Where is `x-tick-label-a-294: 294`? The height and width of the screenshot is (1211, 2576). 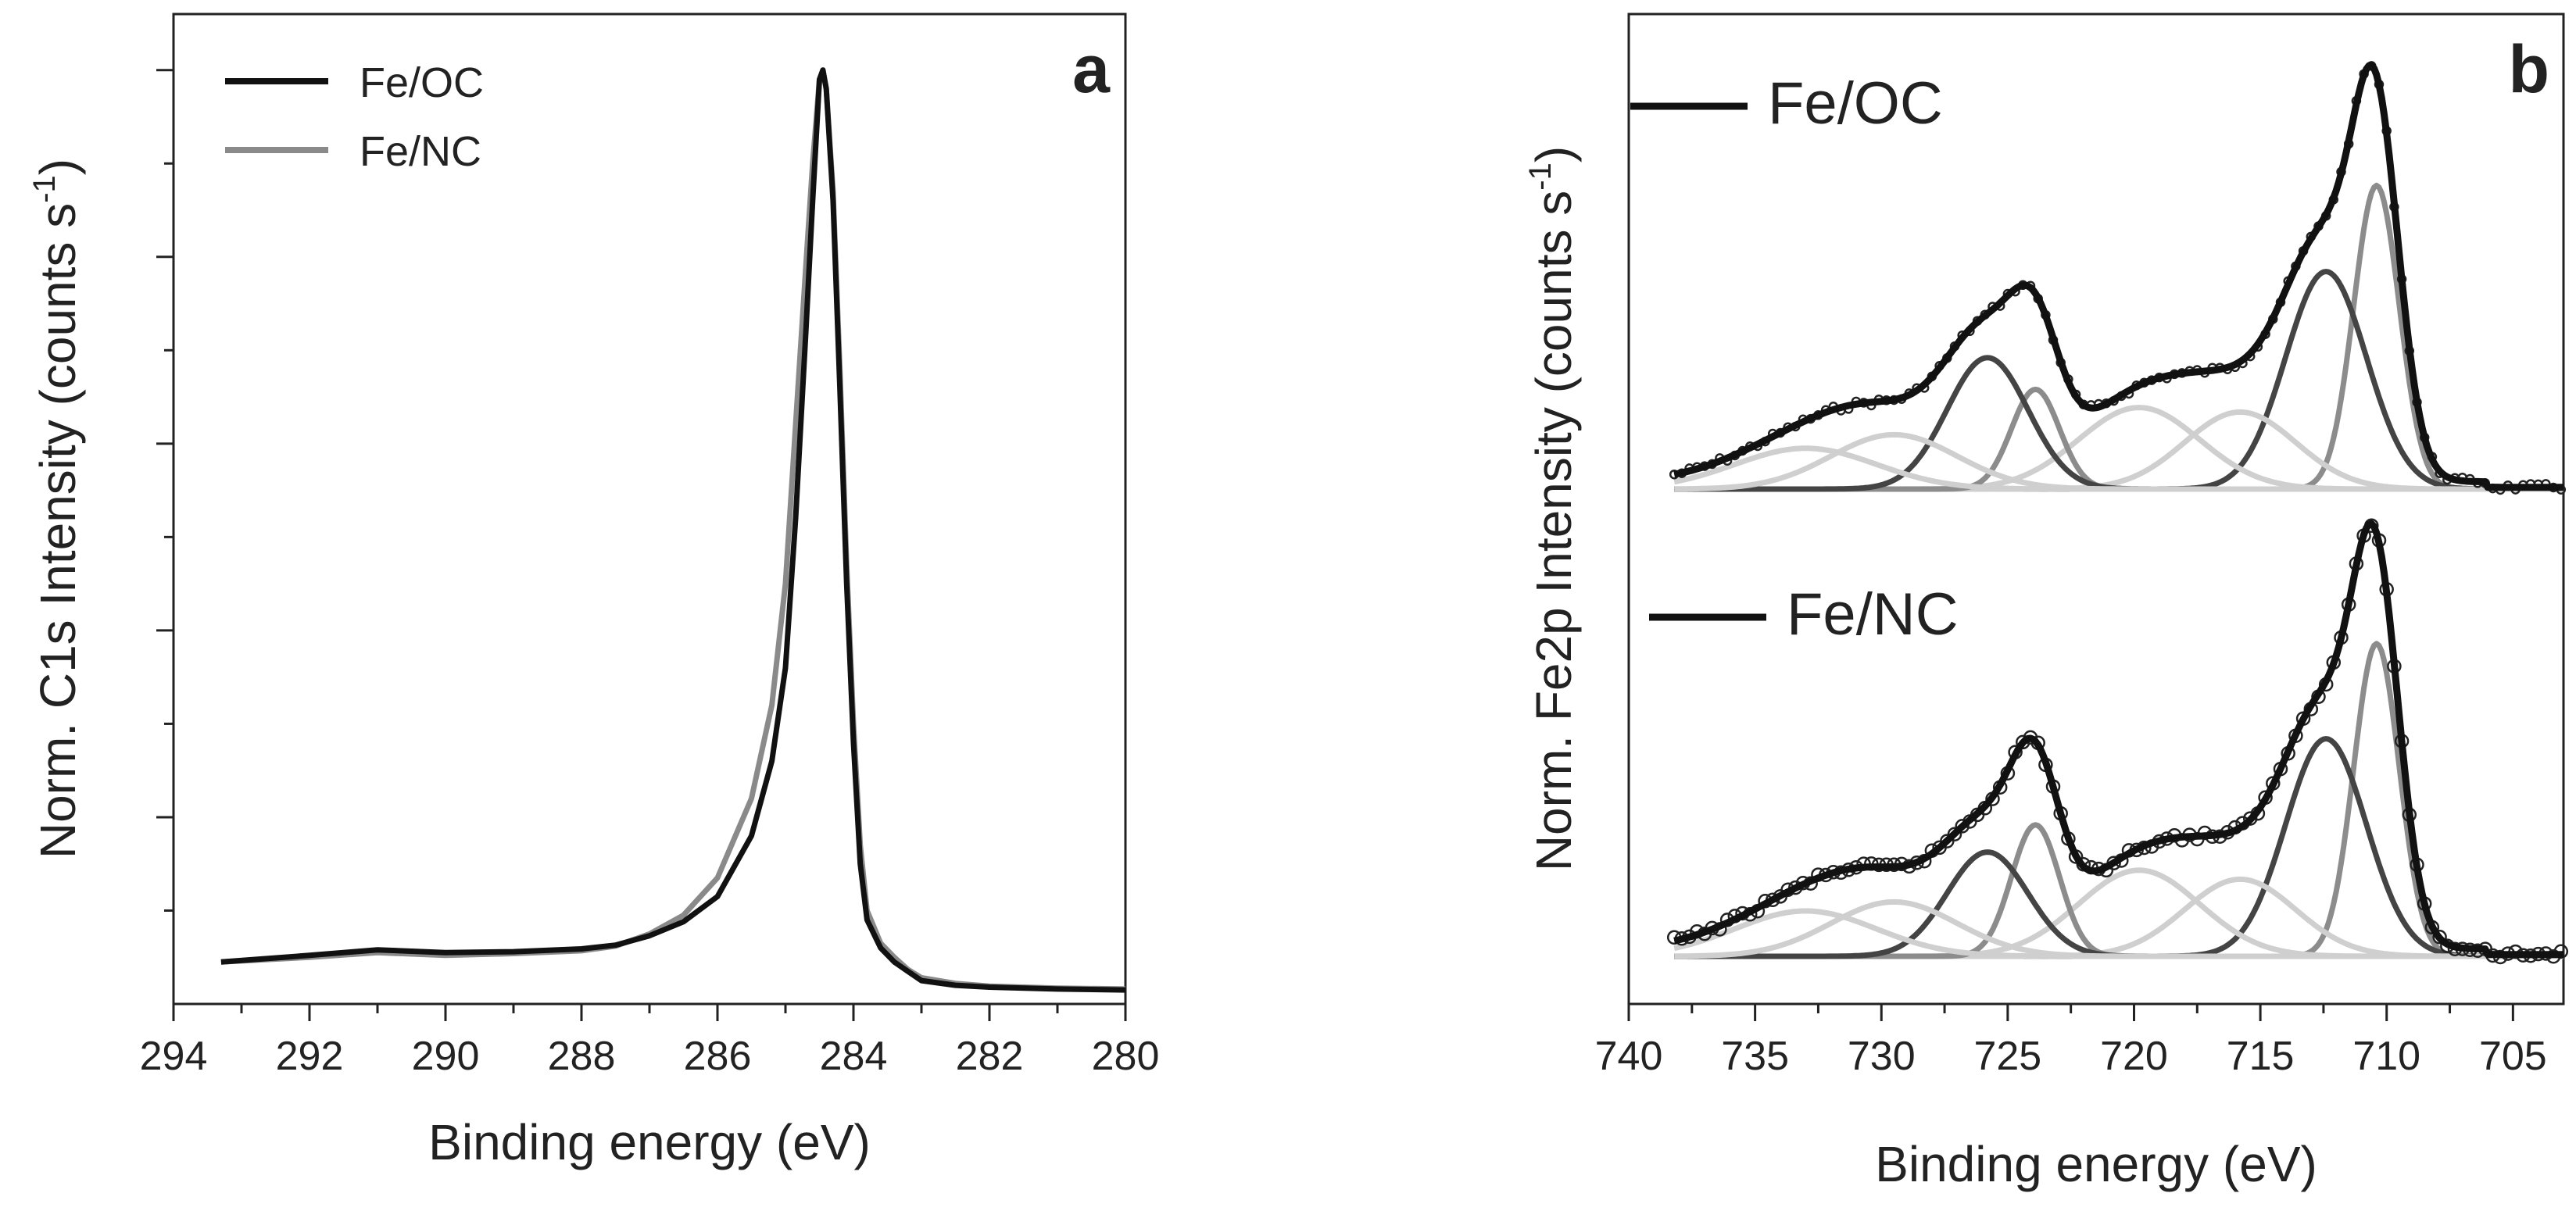
x-tick-label-a-294: 294 is located at coordinates (174, 1056).